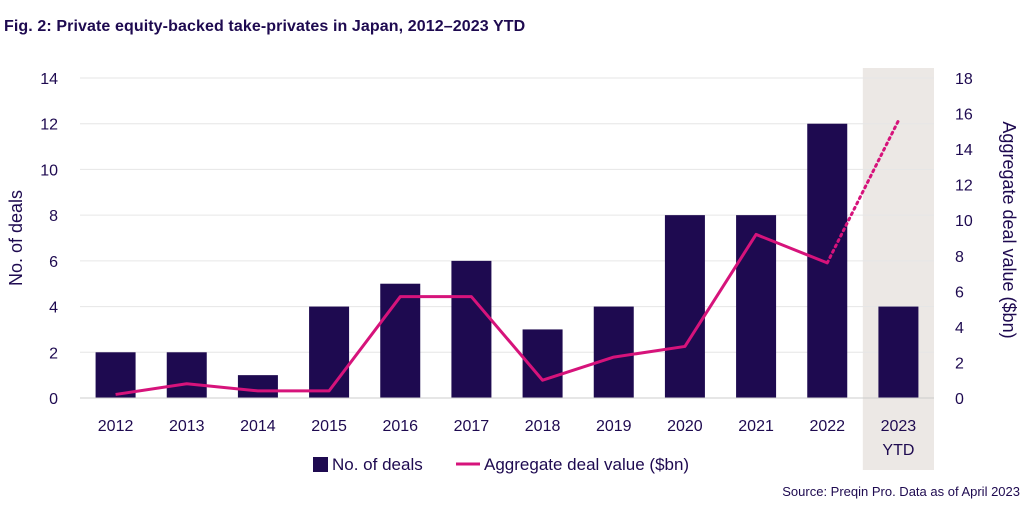 The image size is (1024, 512). Describe the element at coordinates (685, 426) in the screenshot. I see `x-tick-label: 2020` at that location.